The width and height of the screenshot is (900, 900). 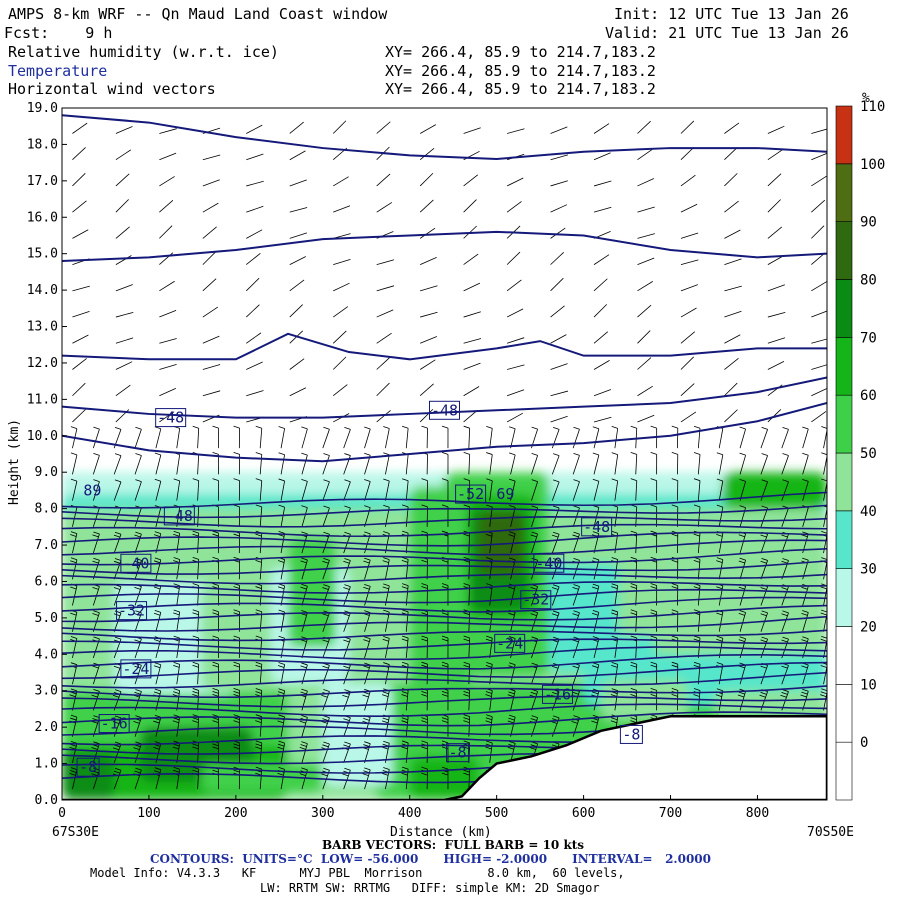 What do you see at coordinates (868, 685) in the screenshot?
I see `colorbar-label-1: 10` at bounding box center [868, 685].